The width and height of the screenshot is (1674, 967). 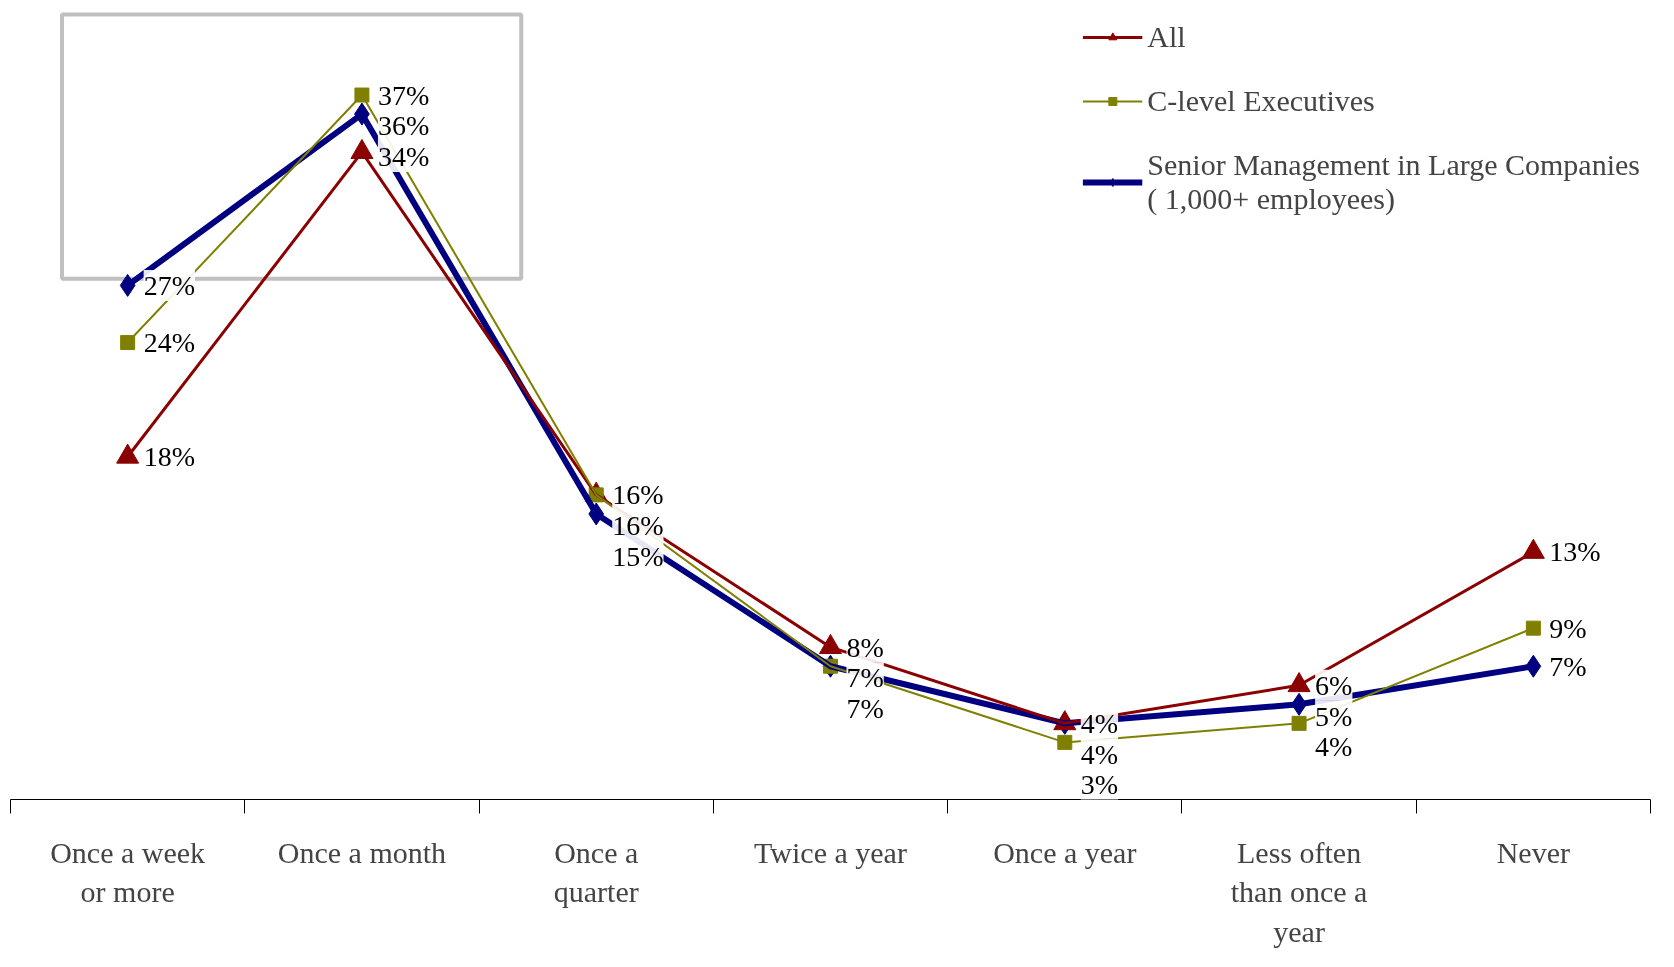 I want to click on legend-label: Senior Management in Large Companies ( 1,000+ employees), so click(x=1393, y=182).